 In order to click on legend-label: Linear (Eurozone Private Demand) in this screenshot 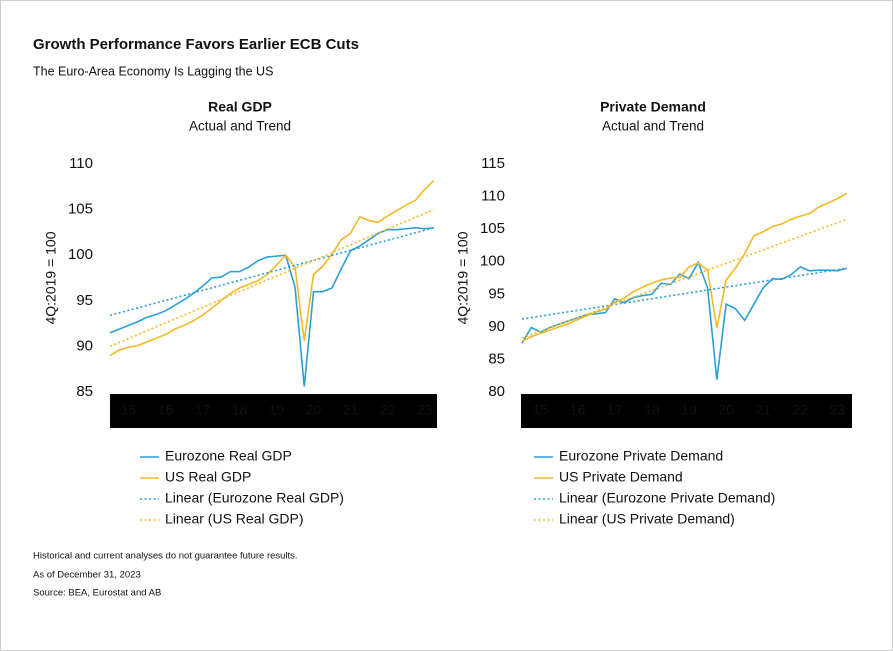, I will do `click(667, 498)`.